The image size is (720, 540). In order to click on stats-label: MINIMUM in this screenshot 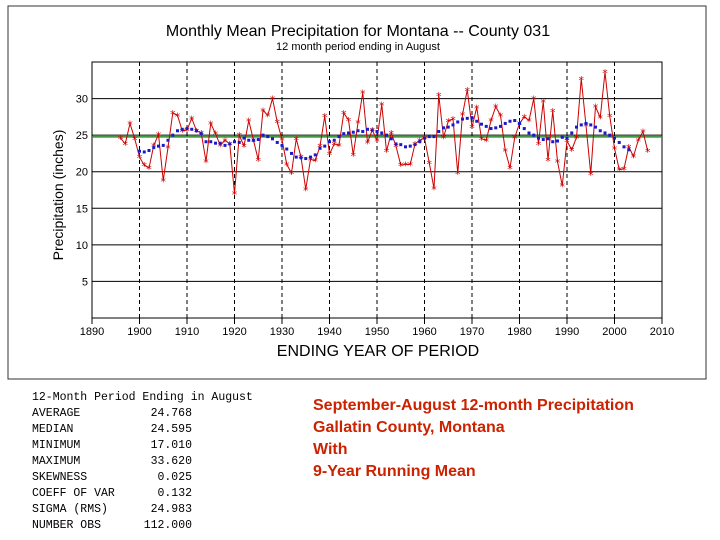, I will do `click(56, 445)`.